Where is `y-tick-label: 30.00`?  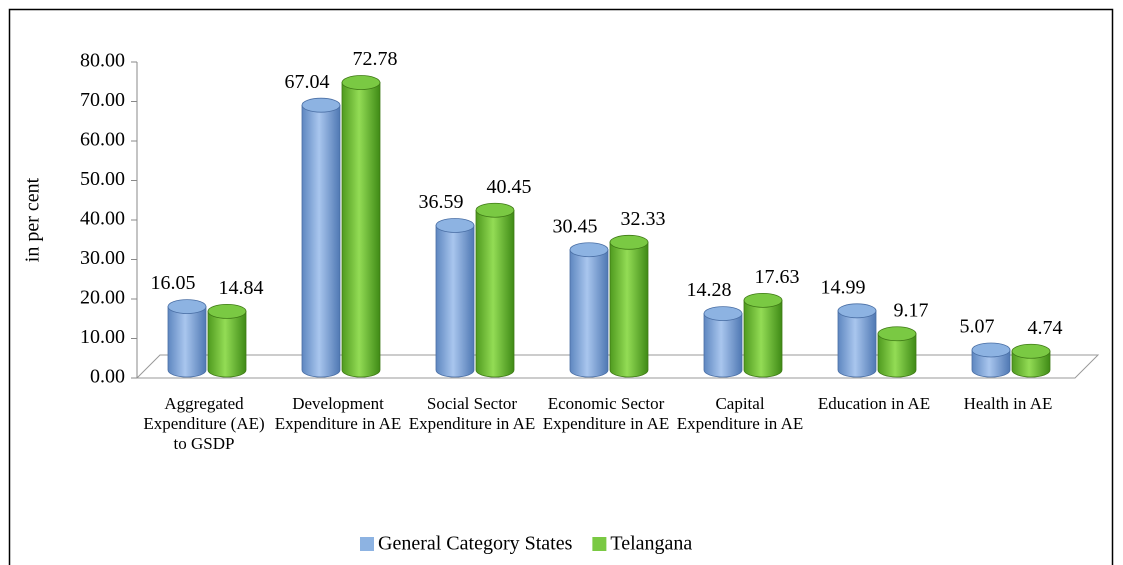 y-tick-label: 30.00 is located at coordinates (102, 258).